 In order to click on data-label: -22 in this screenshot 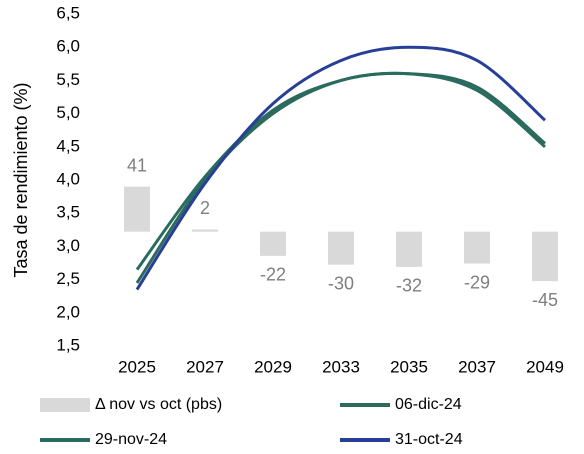, I will do `click(273, 275)`.